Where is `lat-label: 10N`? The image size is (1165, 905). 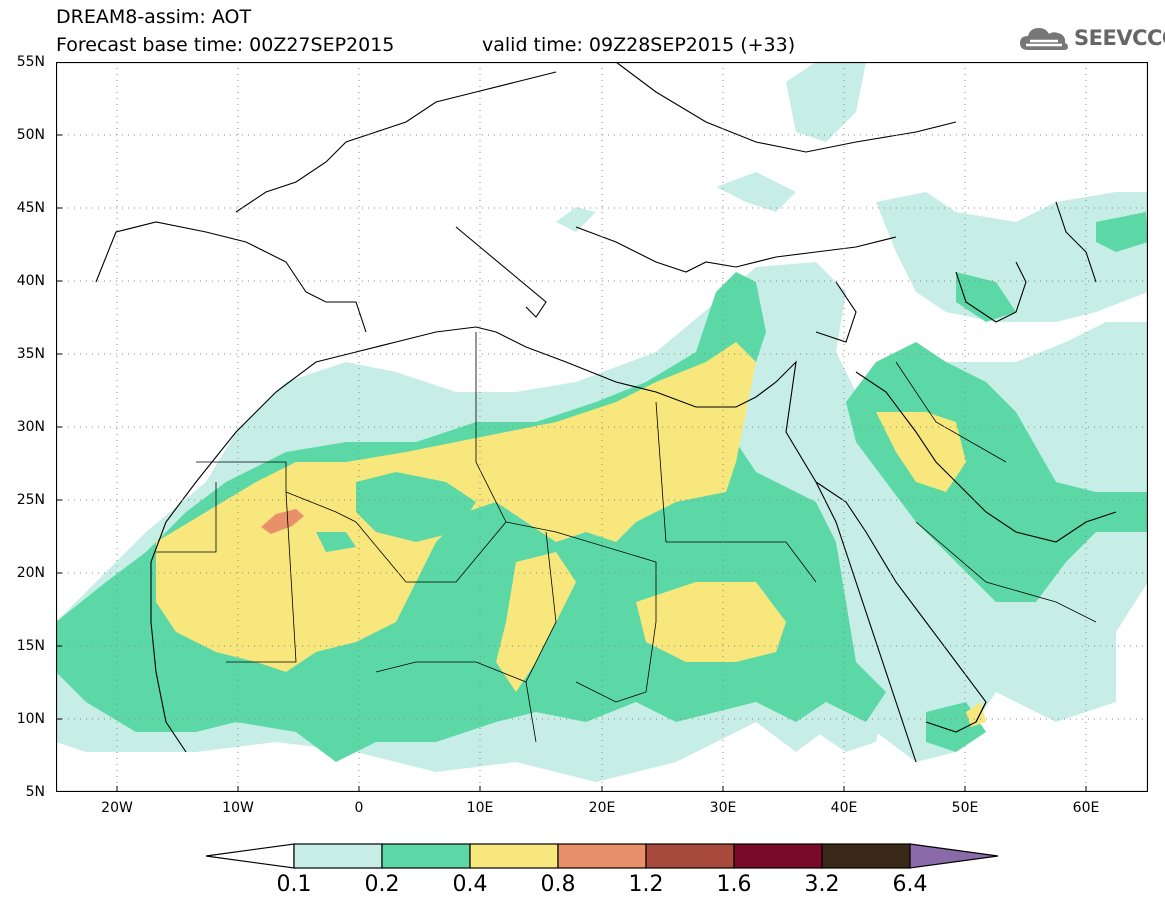
lat-label: 10N is located at coordinates (30, 719).